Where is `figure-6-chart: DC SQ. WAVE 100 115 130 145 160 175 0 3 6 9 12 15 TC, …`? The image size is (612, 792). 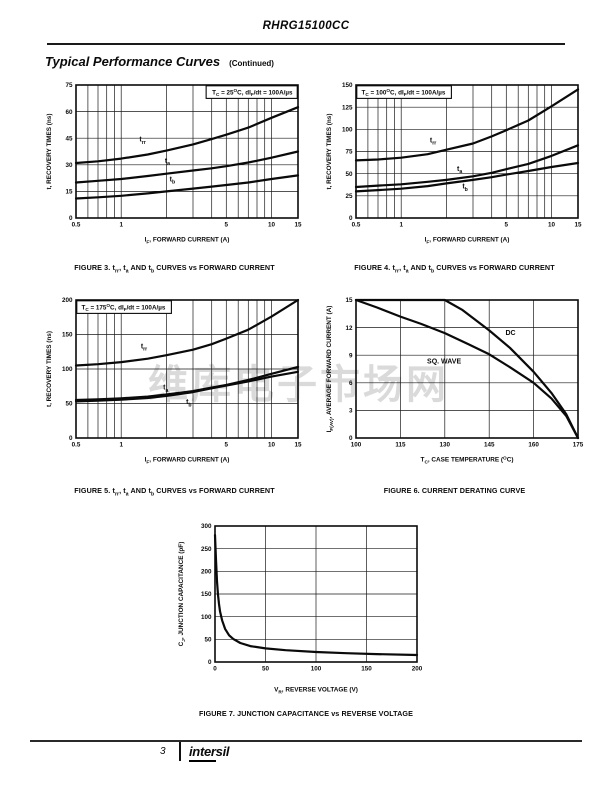
figure-6-chart: DC SQ. WAVE 100 115 130 145 160 175 0 3 6 9 12 15 TC, … is located at coordinates (455, 381).